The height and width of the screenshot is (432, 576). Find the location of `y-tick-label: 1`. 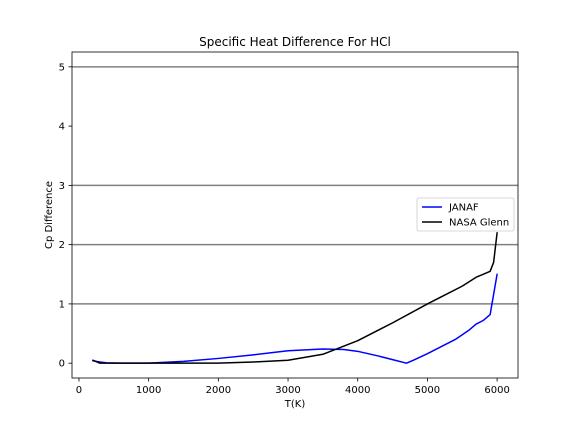

y-tick-label: 1 is located at coordinates (62, 304).